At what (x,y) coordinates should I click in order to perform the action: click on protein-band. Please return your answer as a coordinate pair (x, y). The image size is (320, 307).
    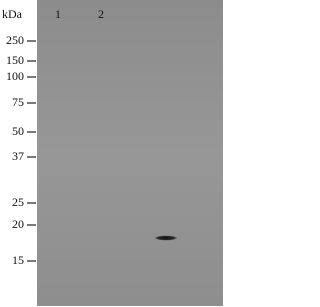
    Looking at the image, I should click on (166, 238).